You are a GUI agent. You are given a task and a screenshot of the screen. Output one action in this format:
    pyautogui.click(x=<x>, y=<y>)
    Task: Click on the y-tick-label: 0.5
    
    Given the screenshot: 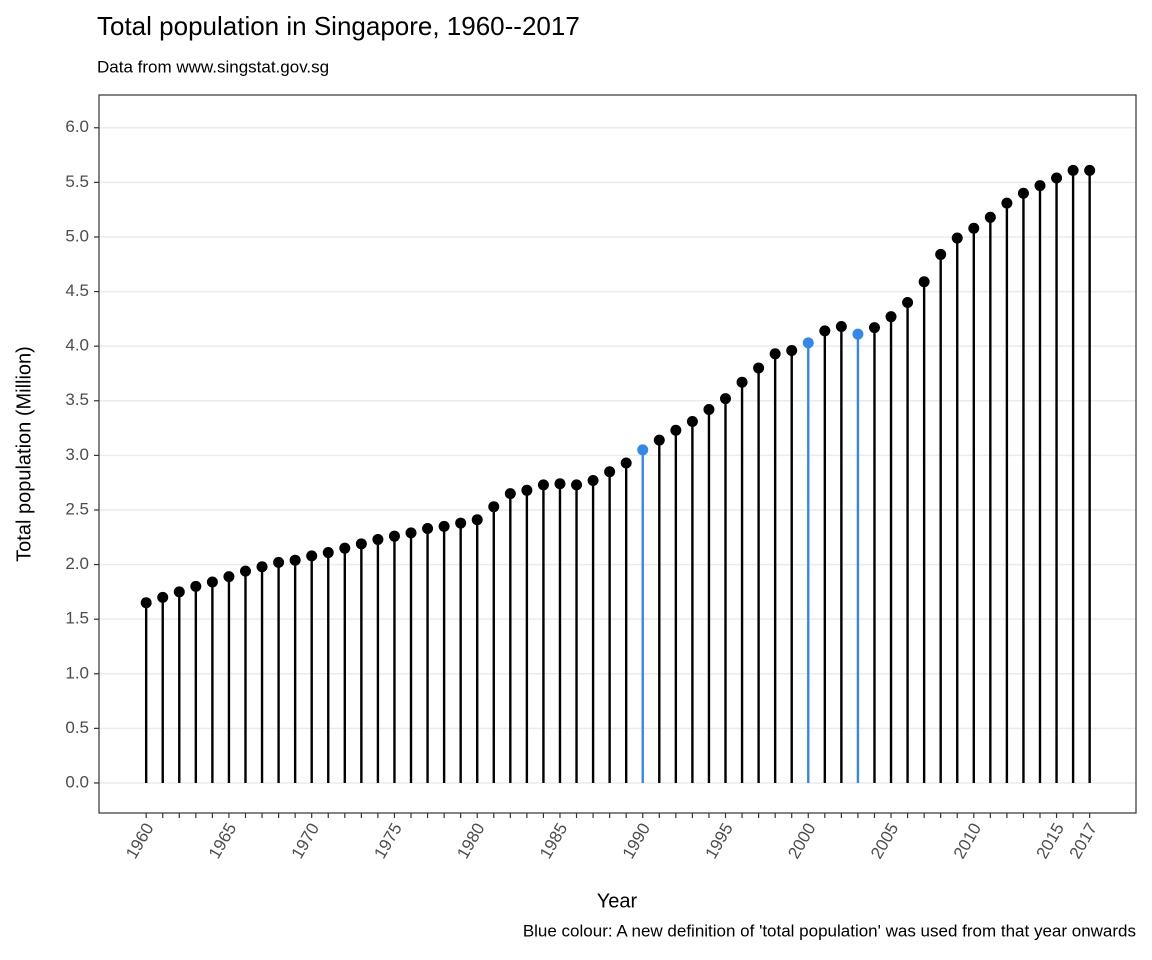 What is the action you would take?
    pyautogui.click(x=77, y=727)
    